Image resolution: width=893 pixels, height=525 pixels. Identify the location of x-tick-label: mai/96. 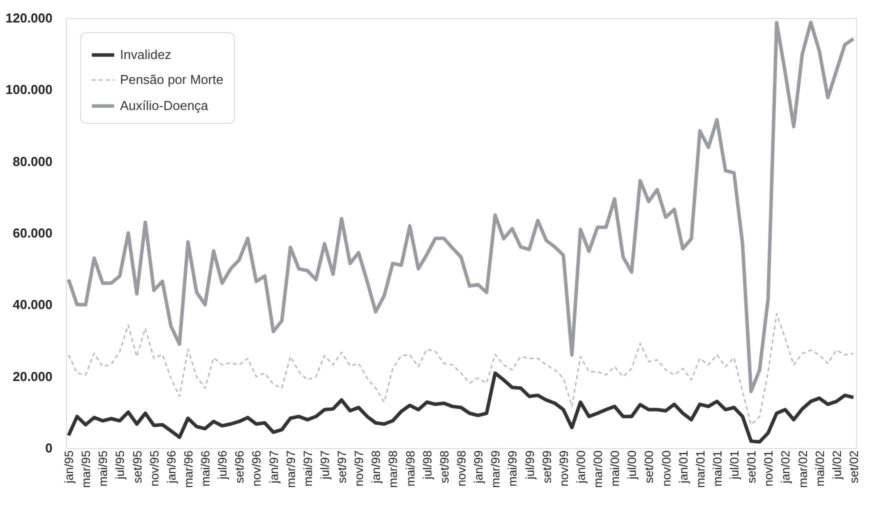
(205, 468).